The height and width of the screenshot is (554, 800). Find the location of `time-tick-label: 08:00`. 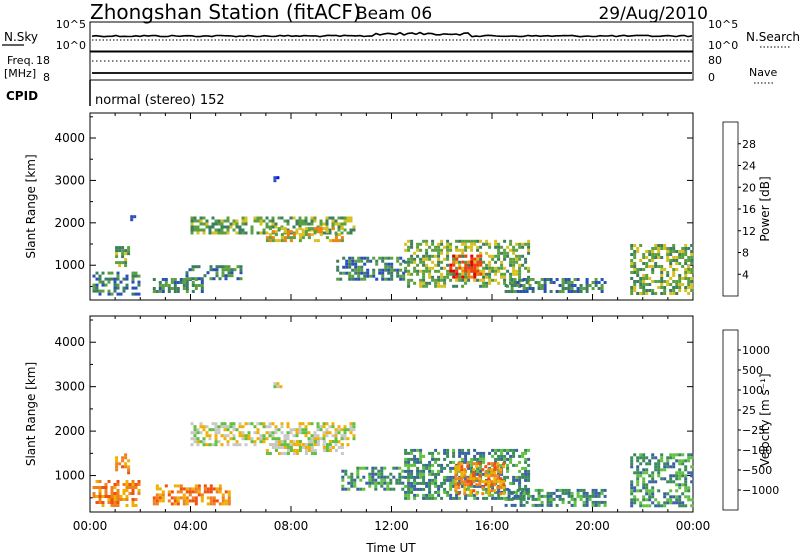

time-tick-label: 08:00 is located at coordinates (291, 526).